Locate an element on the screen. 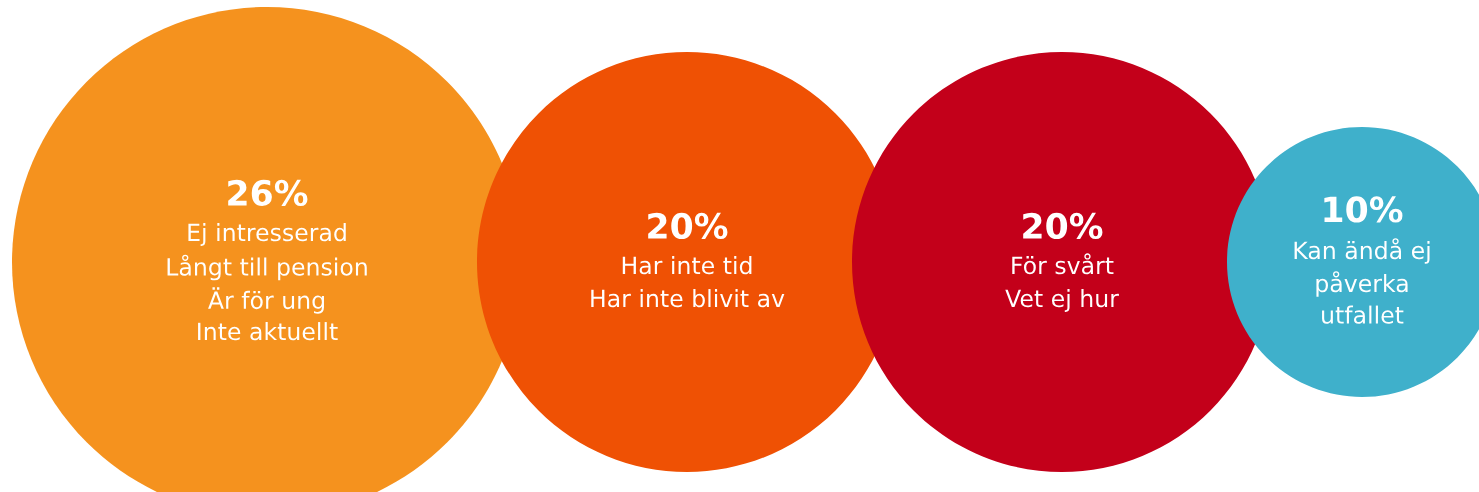 This screenshot has width=1479, height=492. data-label: 10% is located at coordinates (1363, 209).